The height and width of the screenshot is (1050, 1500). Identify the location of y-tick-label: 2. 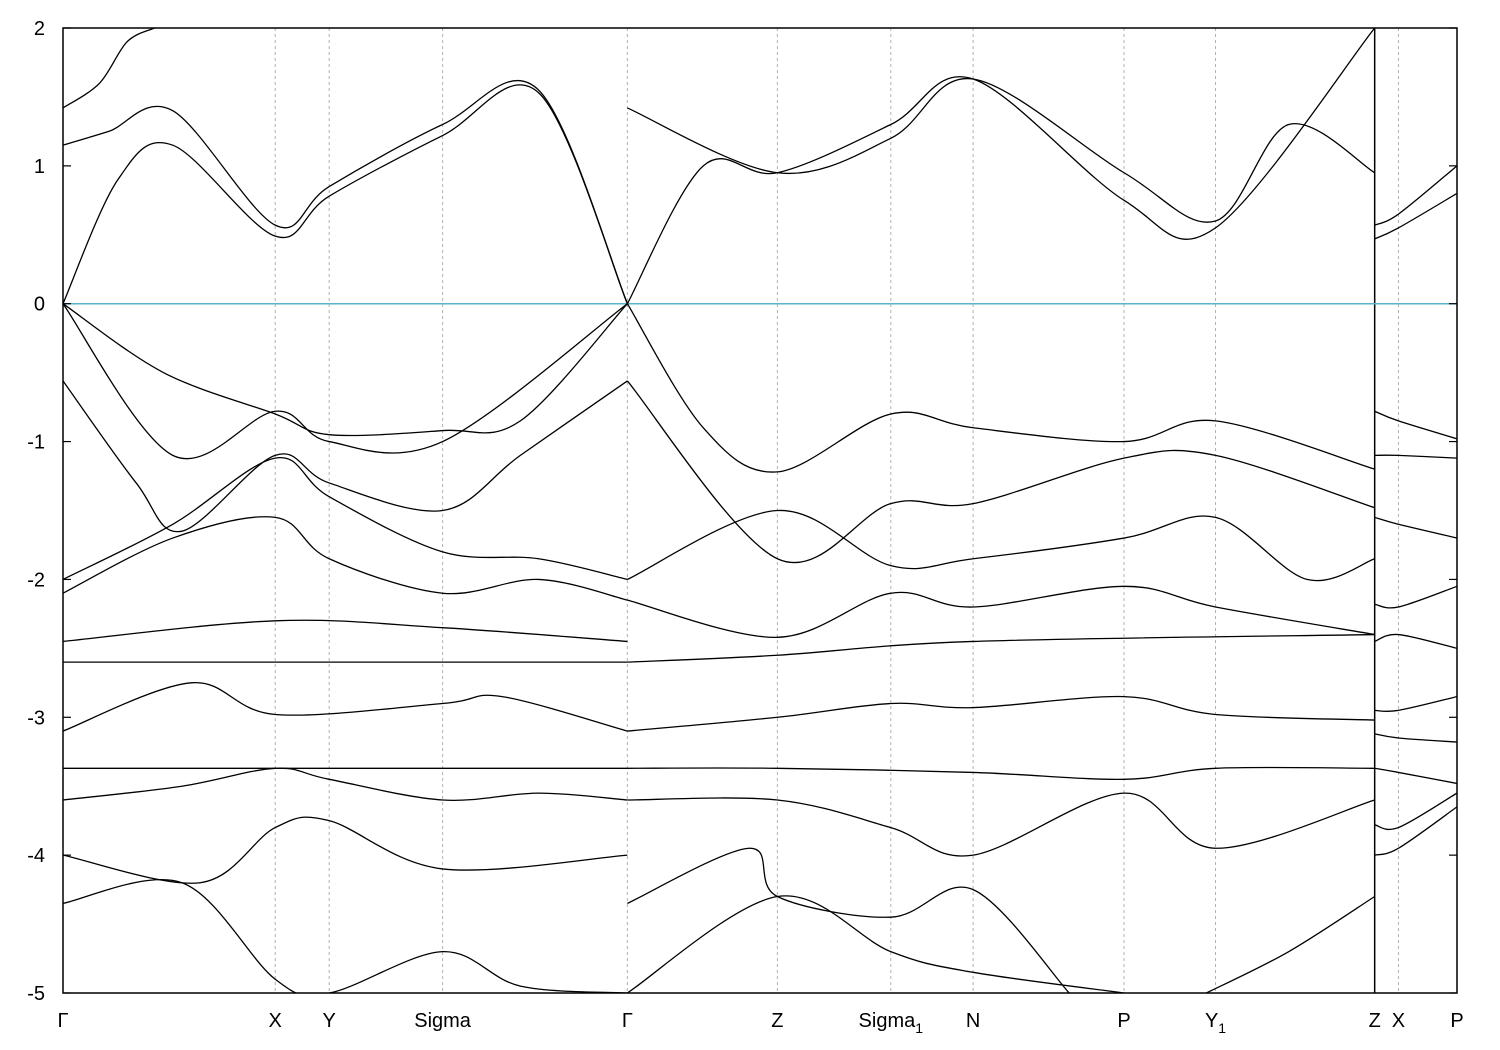
(39, 29).